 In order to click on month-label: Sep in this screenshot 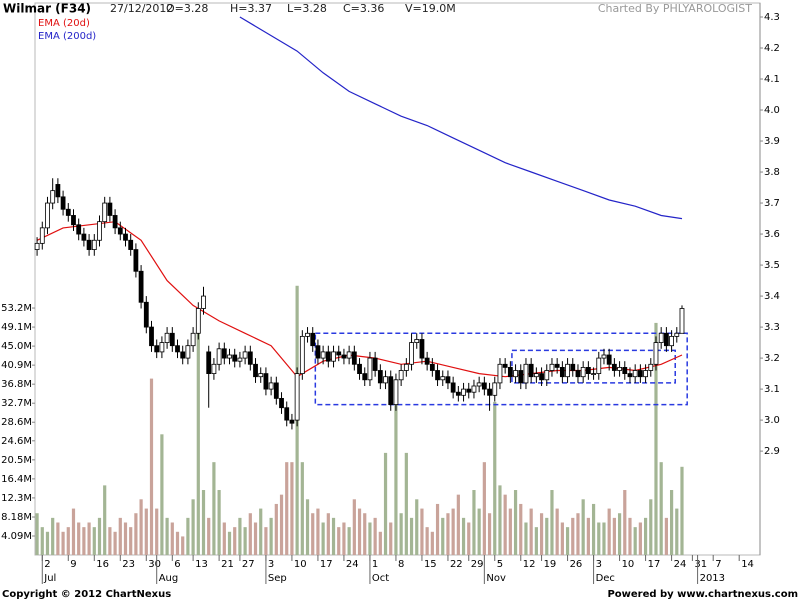, I will do `click(277, 578)`.